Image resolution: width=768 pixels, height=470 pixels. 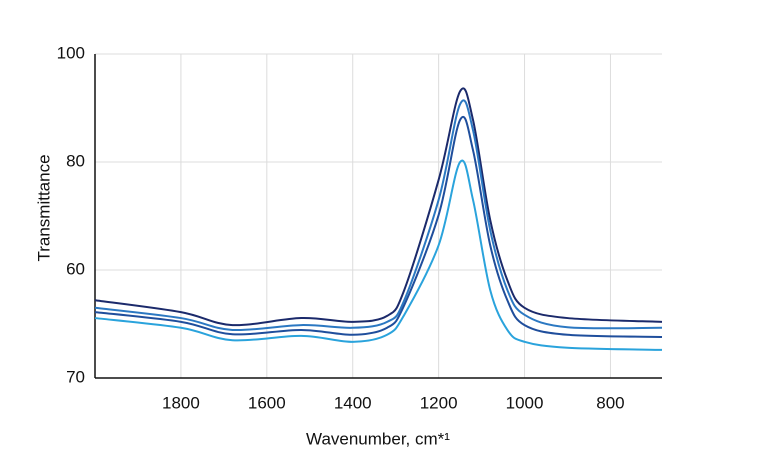 What do you see at coordinates (378, 438) in the screenshot?
I see `x-axis-label: Wavenumber, cm*¹` at bounding box center [378, 438].